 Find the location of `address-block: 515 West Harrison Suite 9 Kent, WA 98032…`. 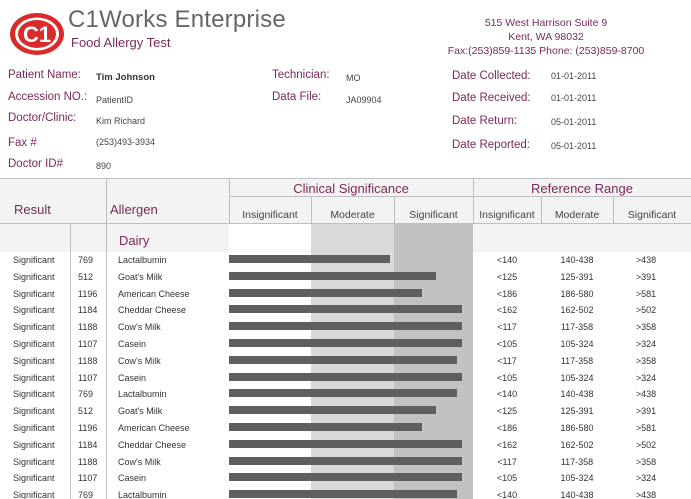

address-block: 515 West Harrison Suite 9 Kent, WA 98032… is located at coordinates (546, 37).